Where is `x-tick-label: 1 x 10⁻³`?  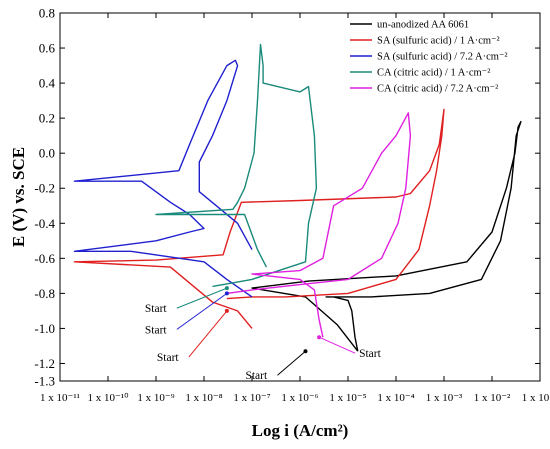 x-tick-label: 1 x 10⁻³ is located at coordinates (444, 398).